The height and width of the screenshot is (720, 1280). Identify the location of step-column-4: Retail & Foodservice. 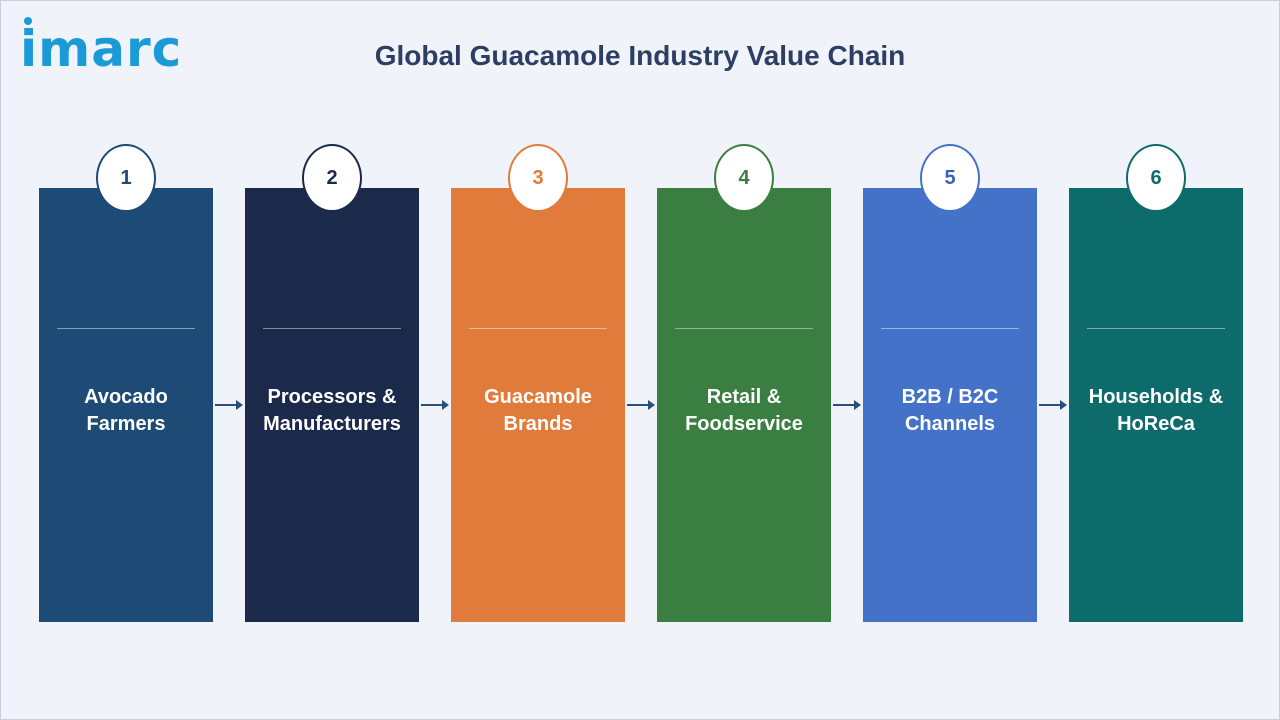
(744, 405).